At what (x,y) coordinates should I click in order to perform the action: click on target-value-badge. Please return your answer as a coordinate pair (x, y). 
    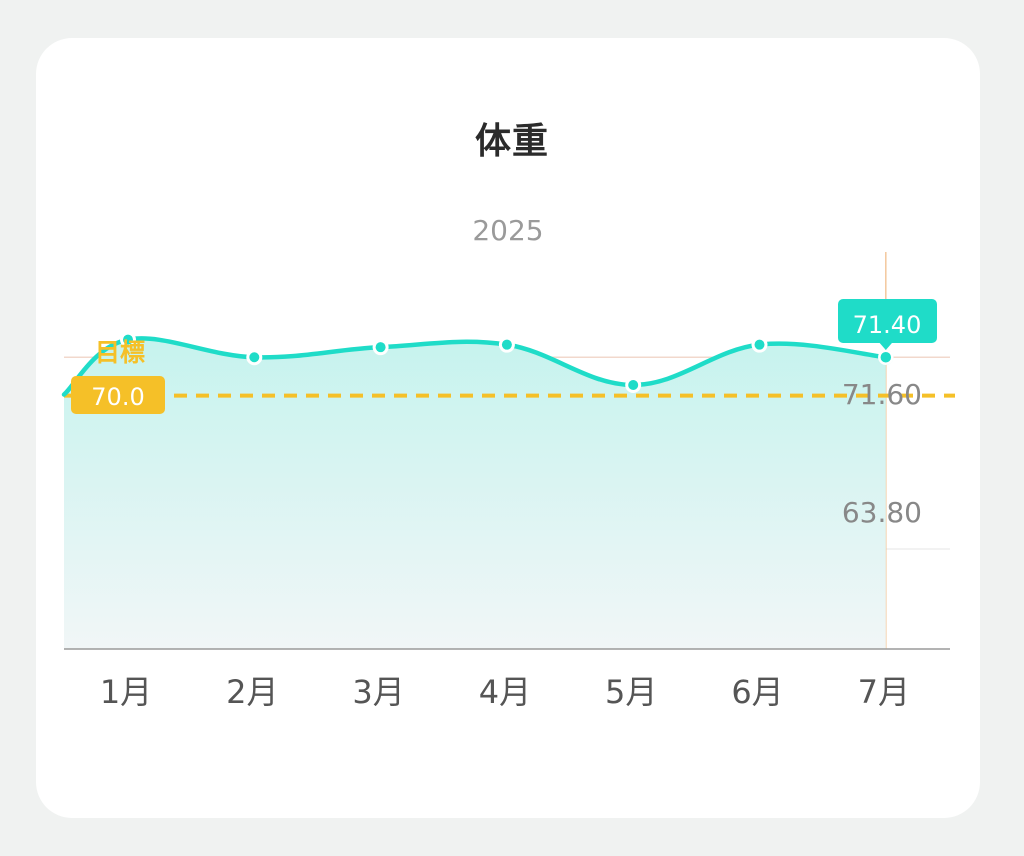
    Looking at the image, I should click on (118, 395).